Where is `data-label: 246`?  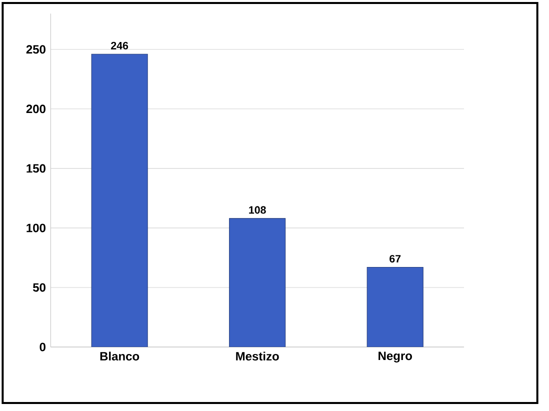
data-label: 246 is located at coordinates (119, 46).